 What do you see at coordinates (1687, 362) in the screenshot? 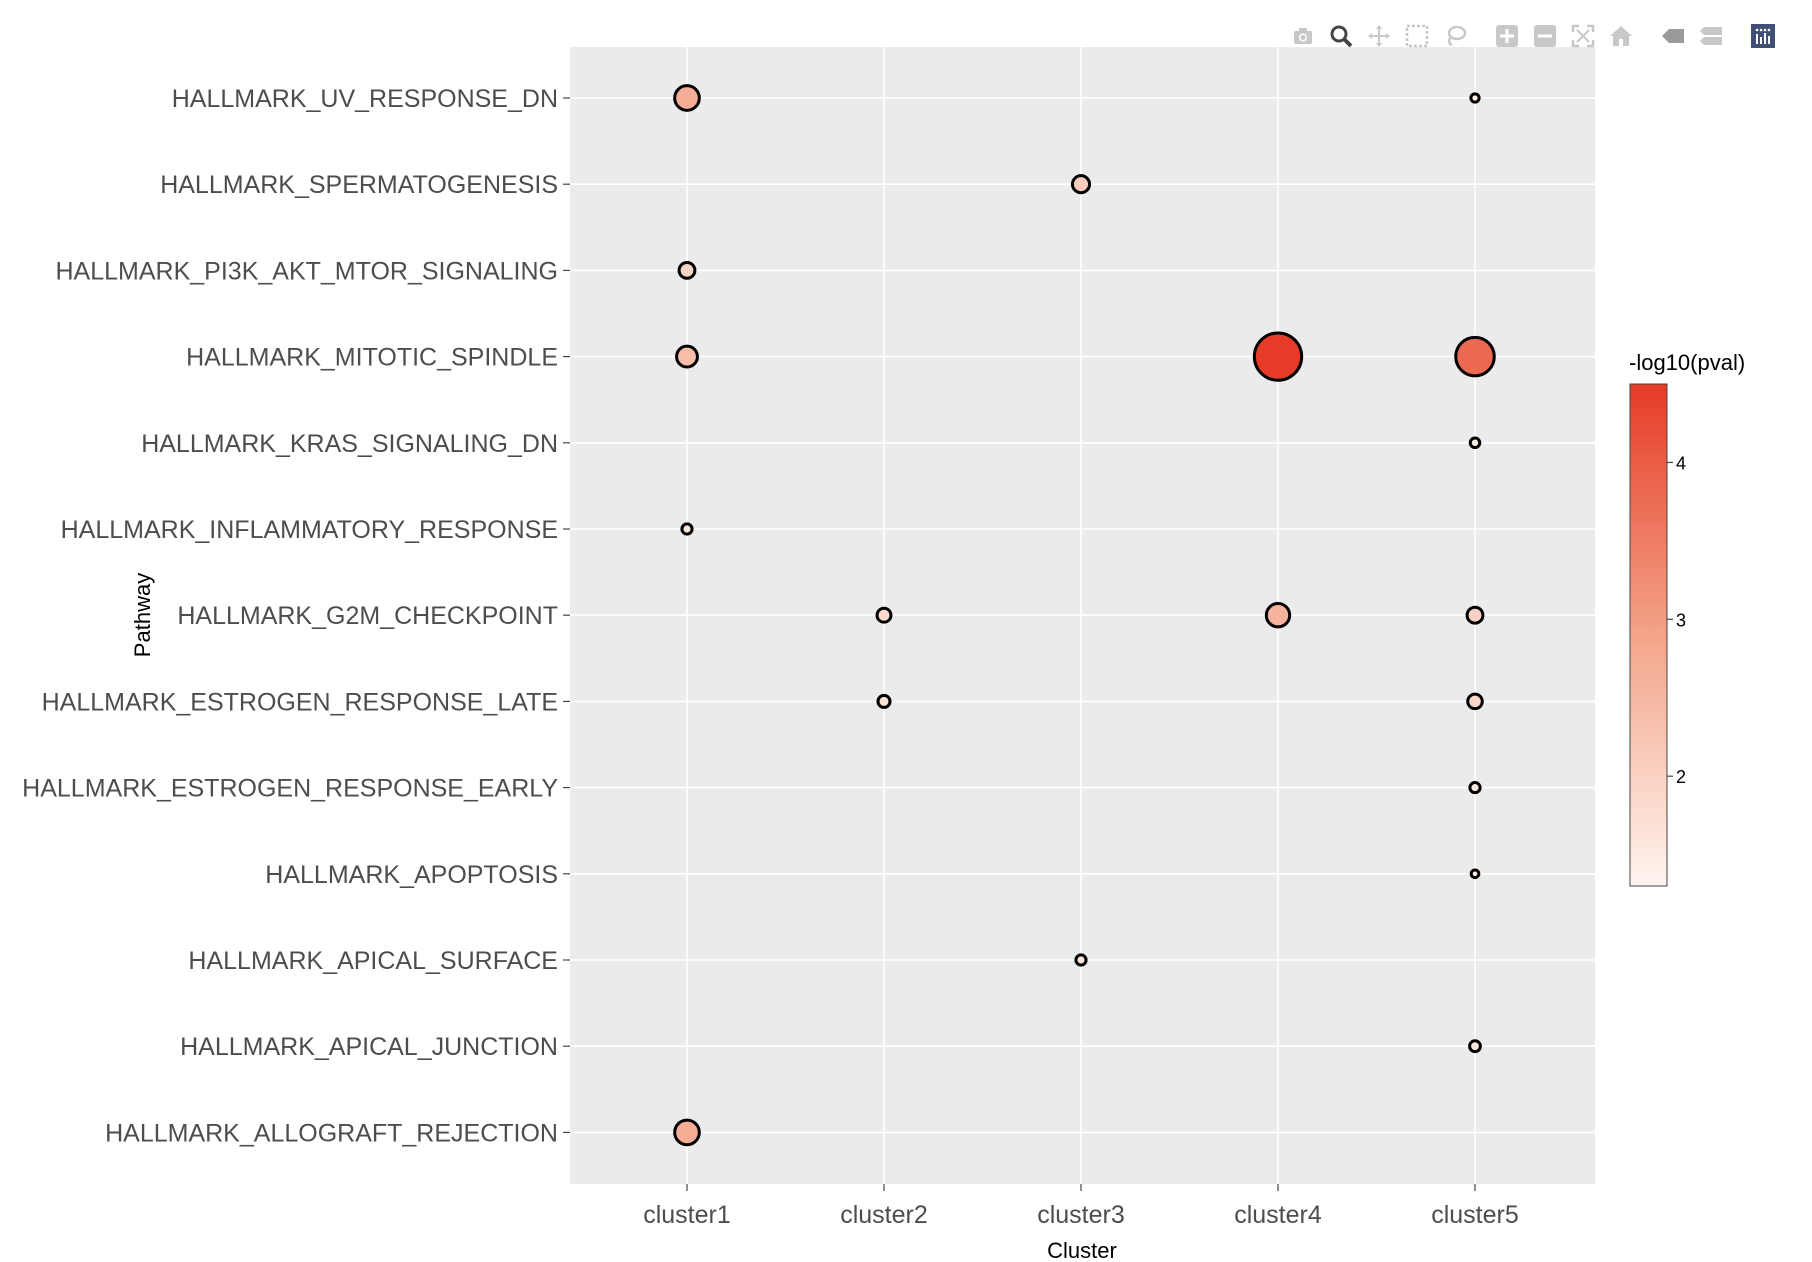
I see `colorbar-title: -log10(pval)` at bounding box center [1687, 362].